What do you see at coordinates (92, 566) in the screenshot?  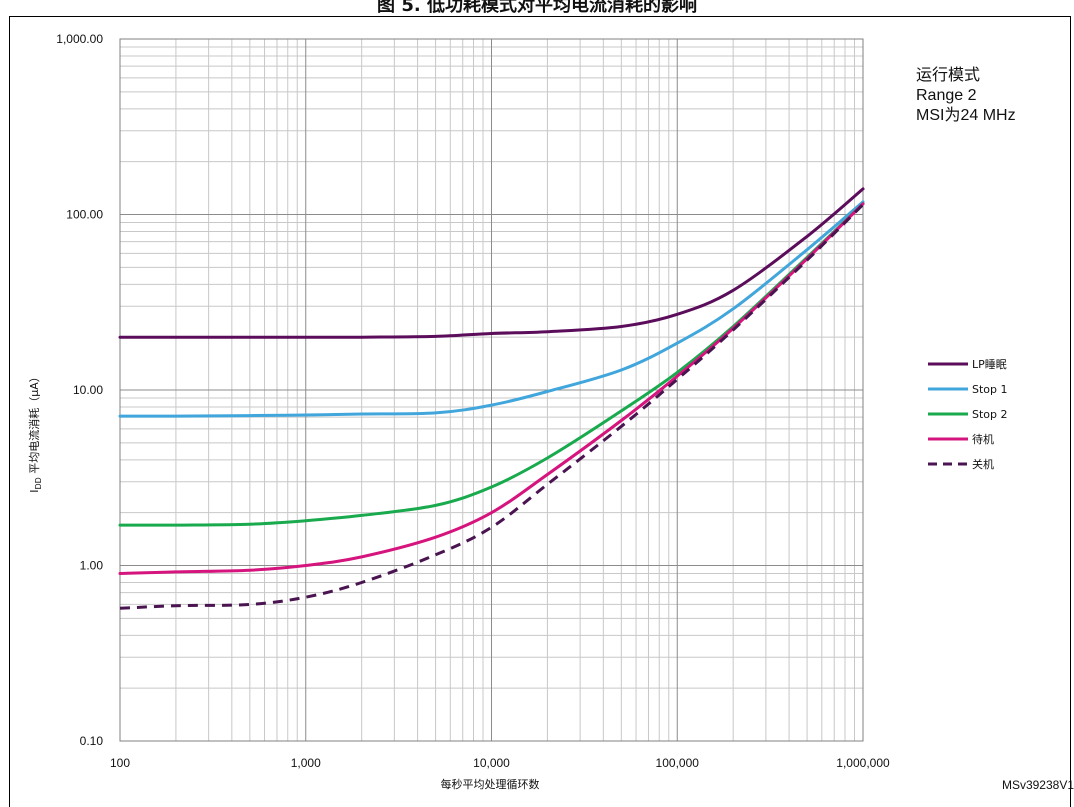 I see `y-tick-label: 1.00` at bounding box center [92, 566].